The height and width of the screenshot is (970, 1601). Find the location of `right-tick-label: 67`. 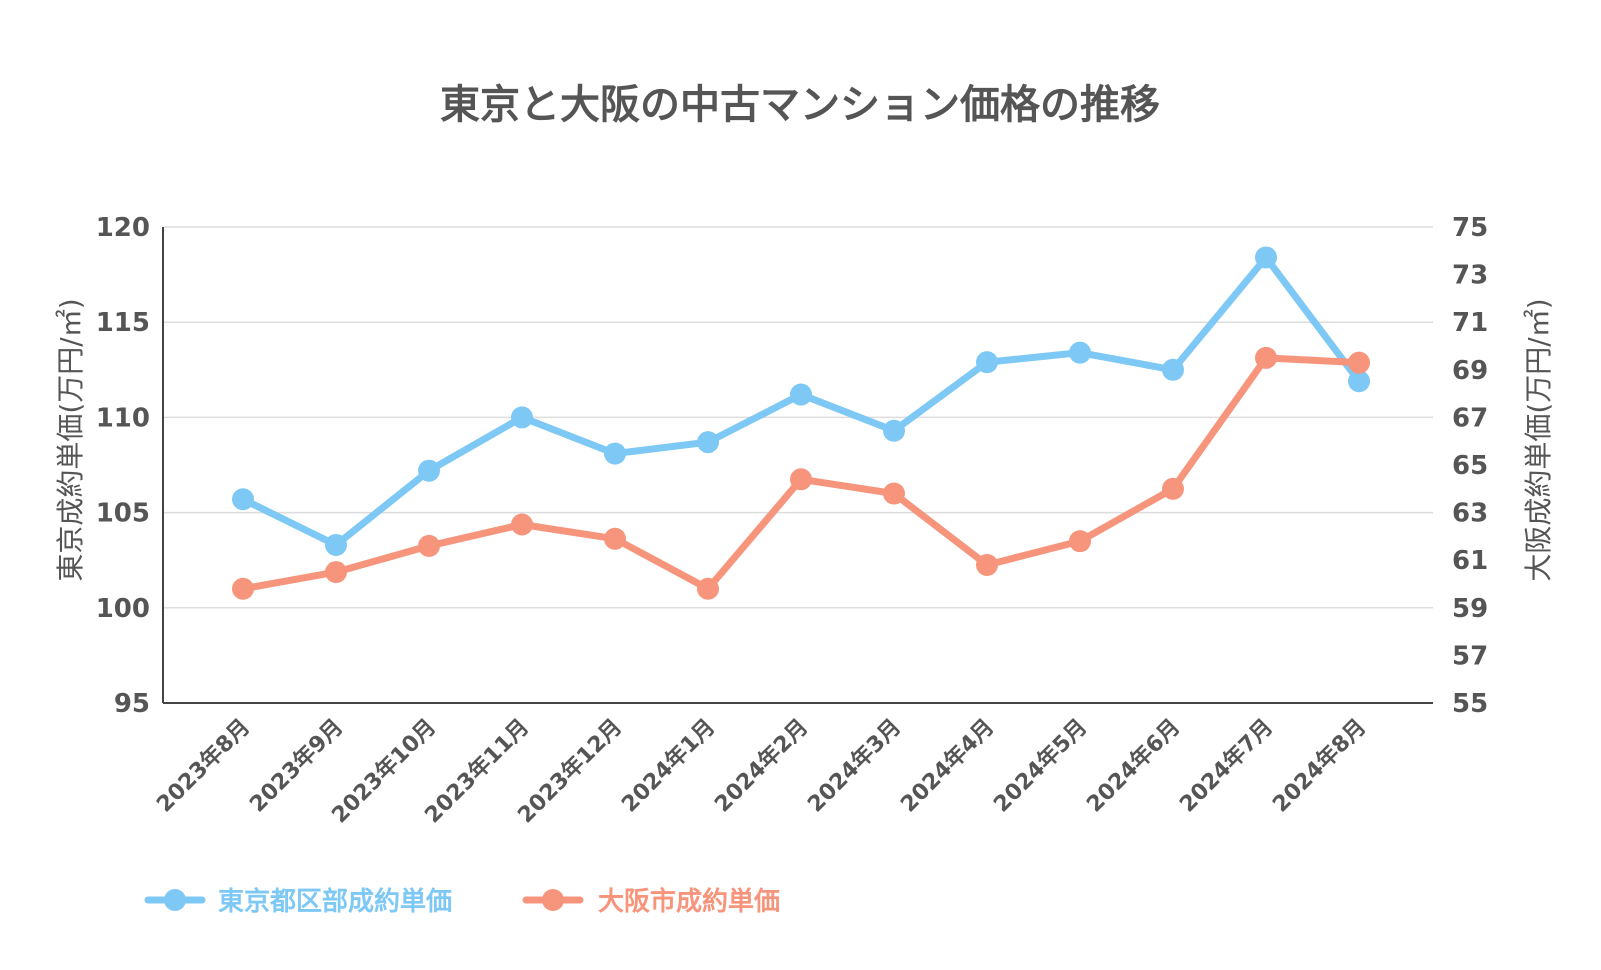

right-tick-label: 67 is located at coordinates (1470, 418).